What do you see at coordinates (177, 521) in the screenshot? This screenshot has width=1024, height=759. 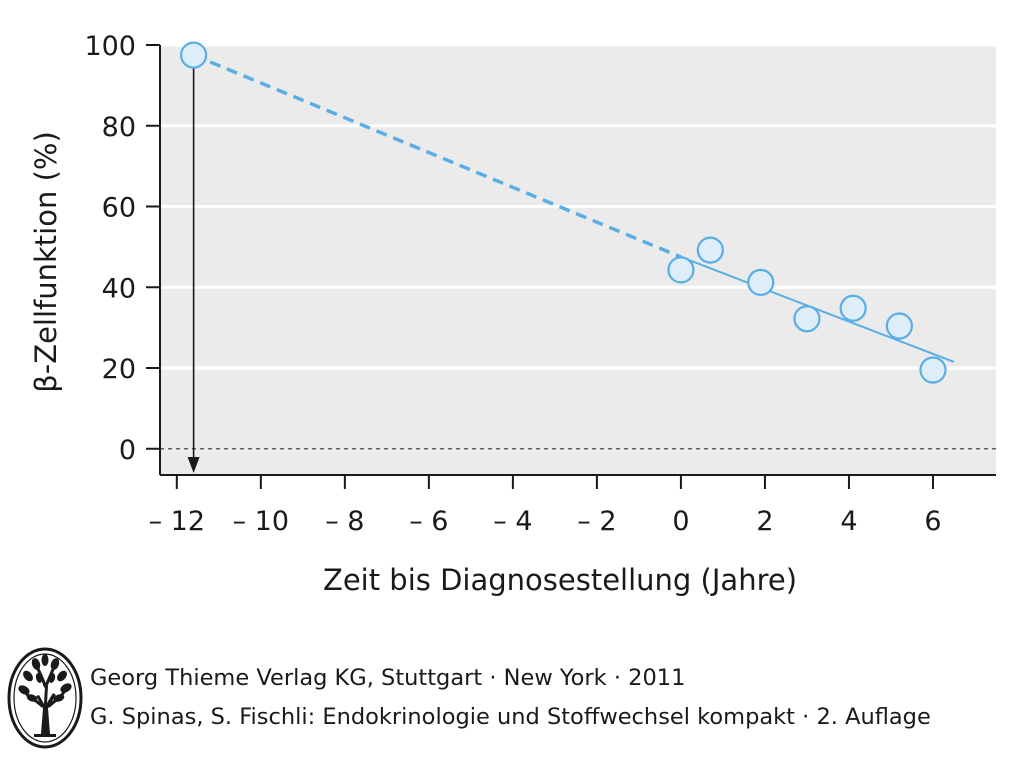 I see `x-tick-label--12: – 12` at bounding box center [177, 521].